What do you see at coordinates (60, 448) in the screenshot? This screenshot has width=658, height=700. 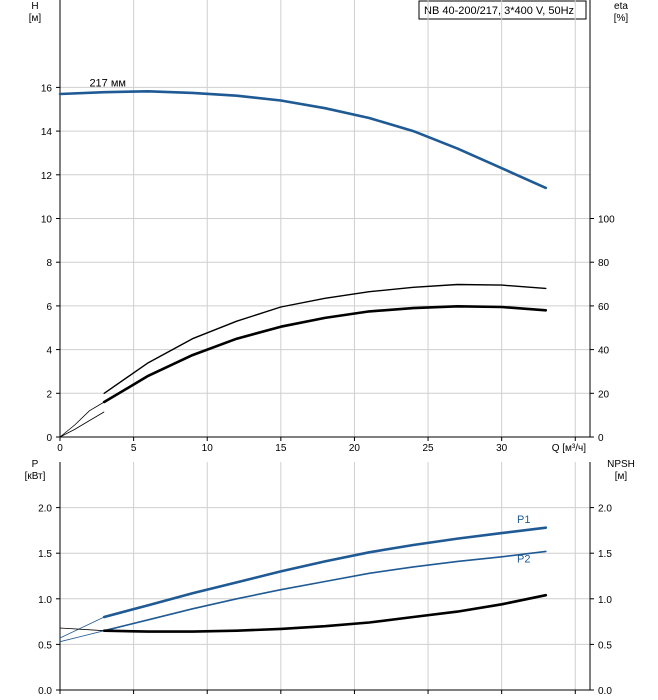 I see `x-tick-label: 0` at bounding box center [60, 448].